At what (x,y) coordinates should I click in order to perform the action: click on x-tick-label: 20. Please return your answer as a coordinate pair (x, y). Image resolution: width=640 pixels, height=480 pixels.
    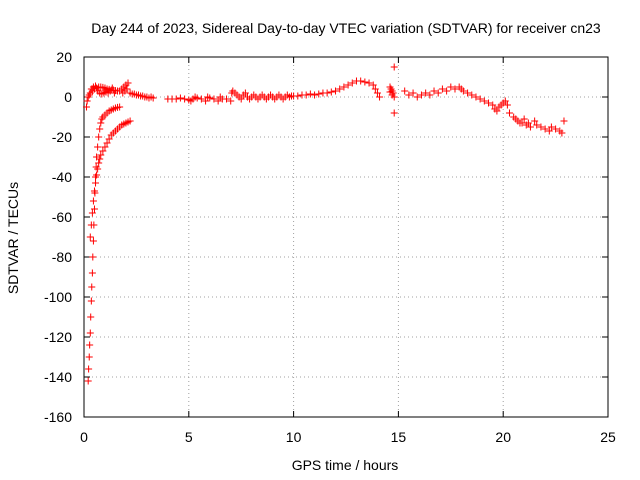
    Looking at the image, I should click on (503, 437).